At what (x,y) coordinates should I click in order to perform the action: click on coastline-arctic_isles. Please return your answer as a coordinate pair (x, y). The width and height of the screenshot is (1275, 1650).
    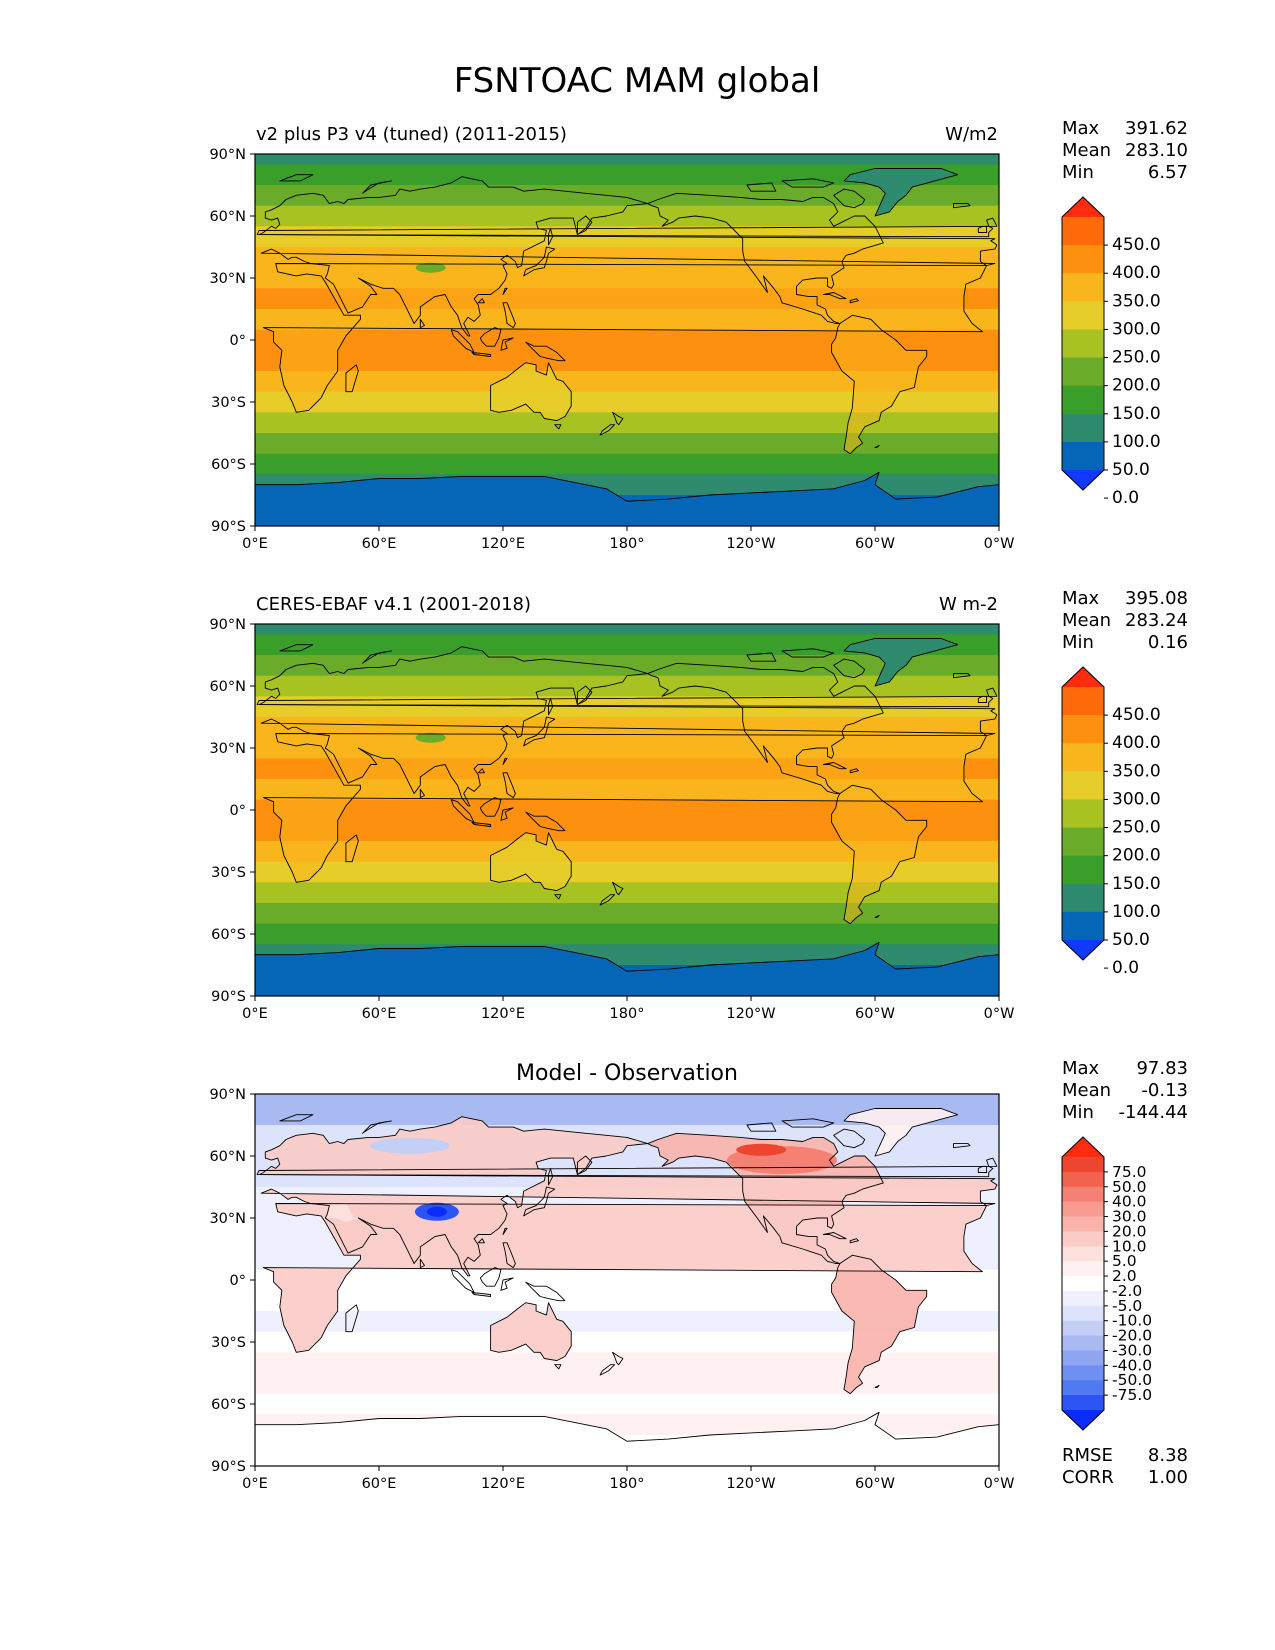
    Looking at the image, I should click on (808, 653).